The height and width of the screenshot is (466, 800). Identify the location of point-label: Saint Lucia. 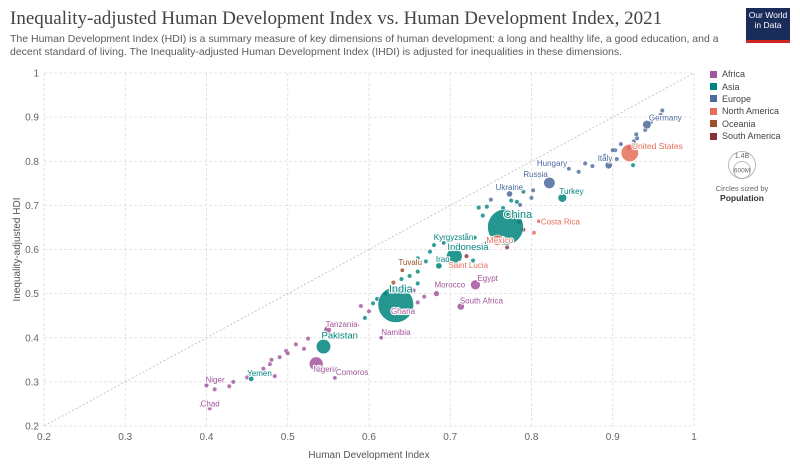
(468, 265).